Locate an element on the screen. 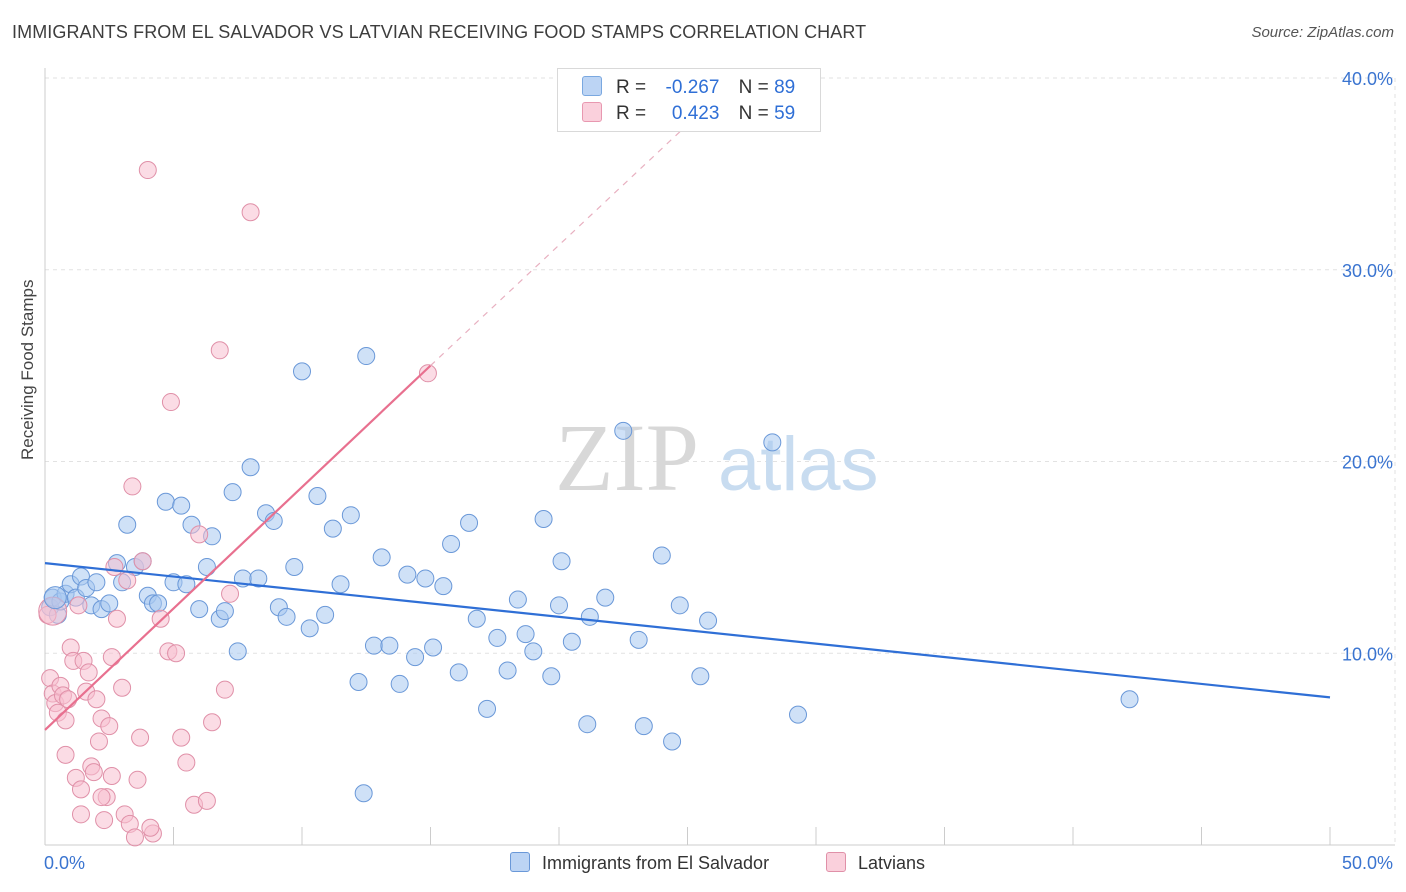 The width and height of the screenshot is (1406, 892). legend-row-el-salvador: R = -0.267 N = 89 is located at coordinates (688, 88).